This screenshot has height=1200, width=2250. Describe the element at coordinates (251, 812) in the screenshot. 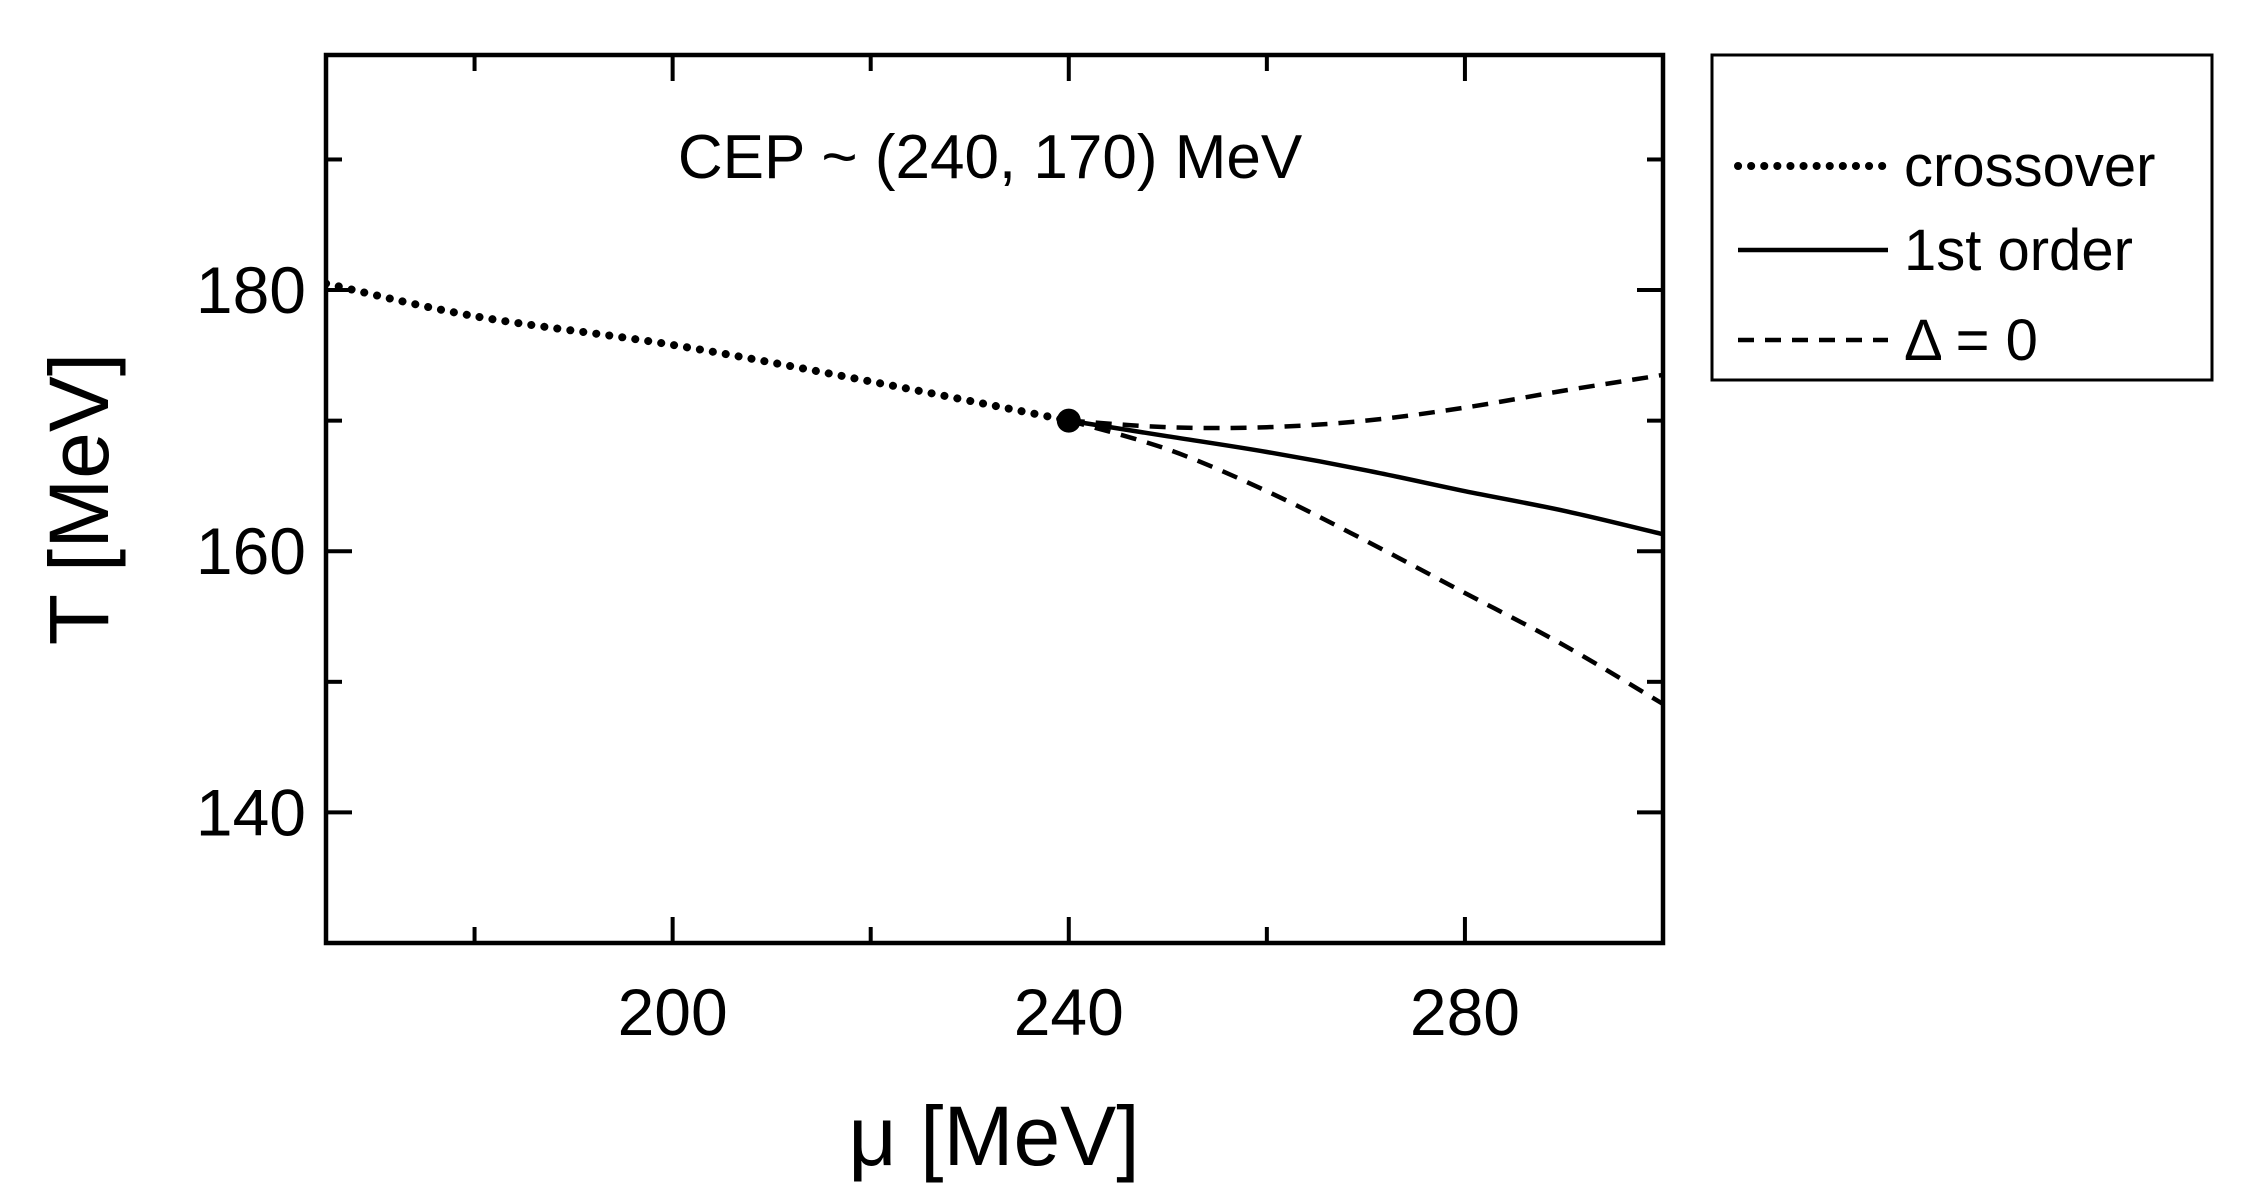

I see `y-tick-label: 140` at that location.